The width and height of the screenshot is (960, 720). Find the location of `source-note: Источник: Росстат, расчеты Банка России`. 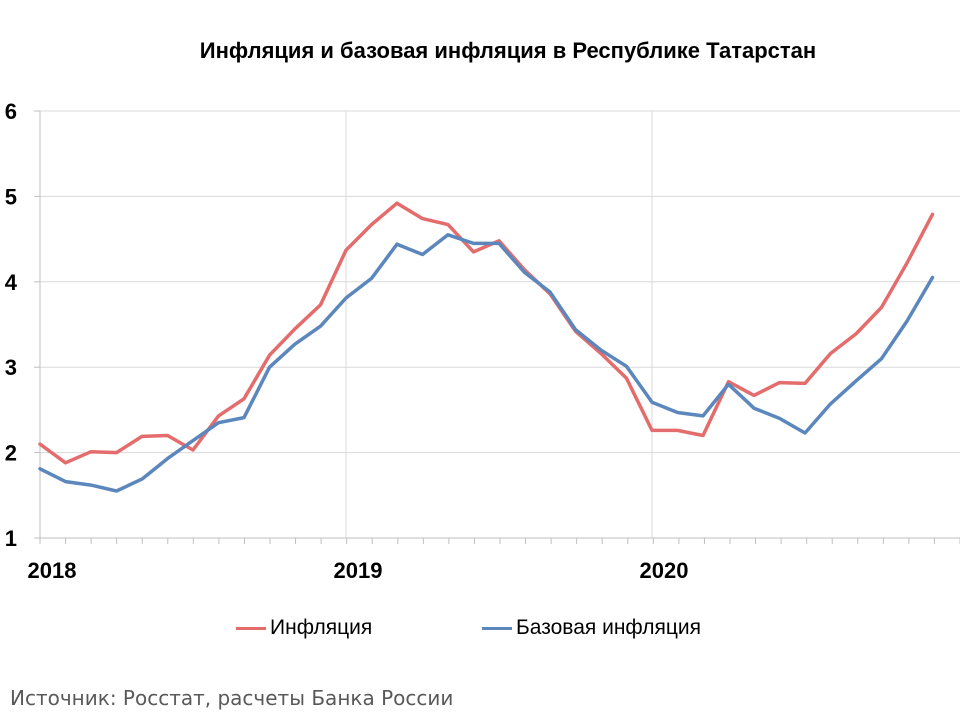

source-note: Источник: Росстат, расчеты Банка России is located at coordinates (232, 698).